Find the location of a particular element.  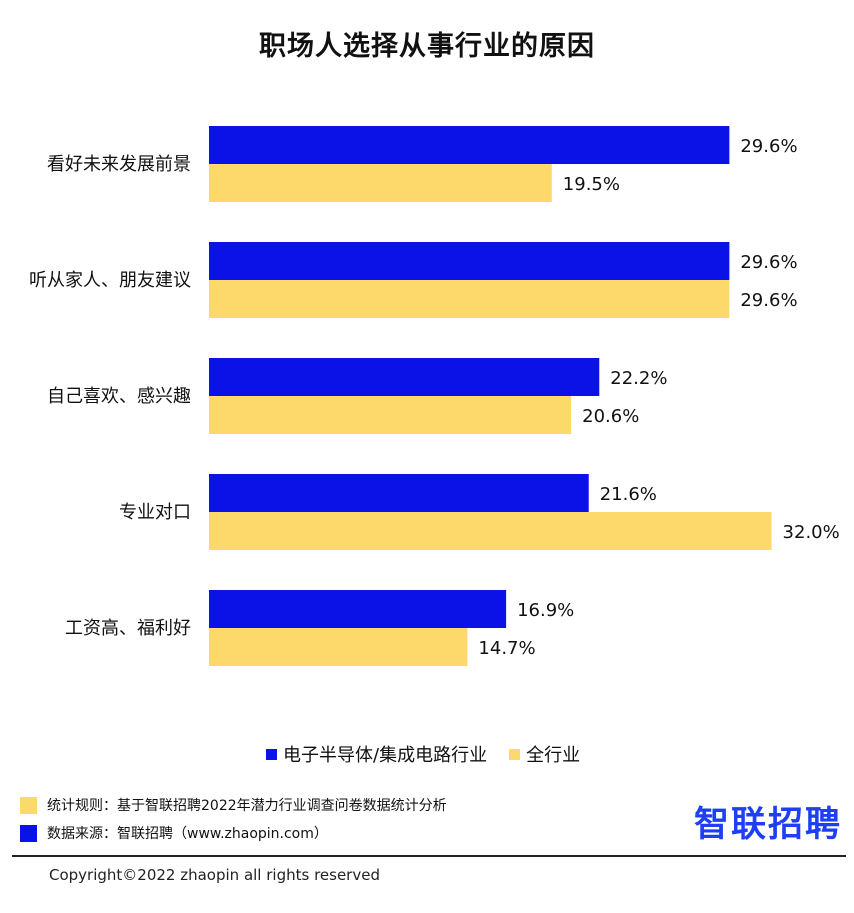

note-rule-text: 统计规则：基于智联招聘2022年潜力行业调查问卷数据统计分析 is located at coordinates (247, 806).